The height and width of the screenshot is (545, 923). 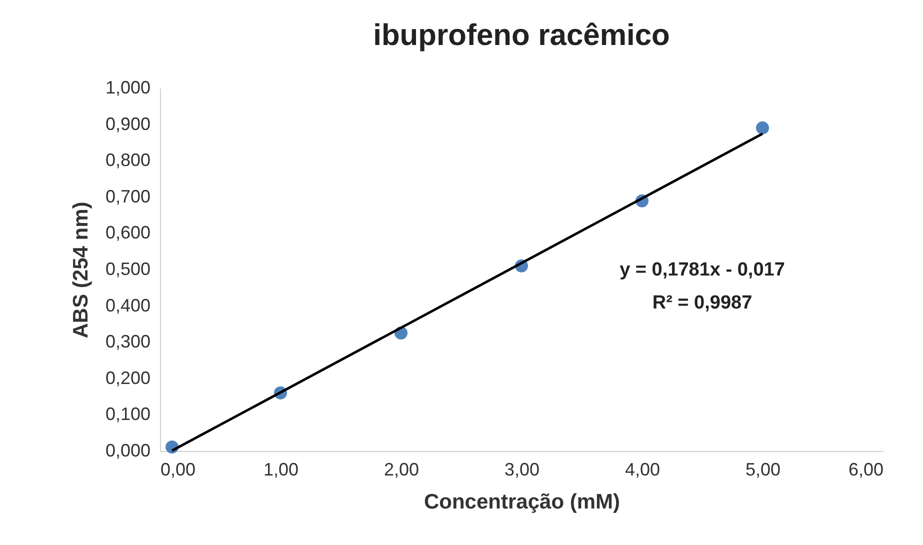 I want to click on x-tick-label: 3,00, so click(x=522, y=470).